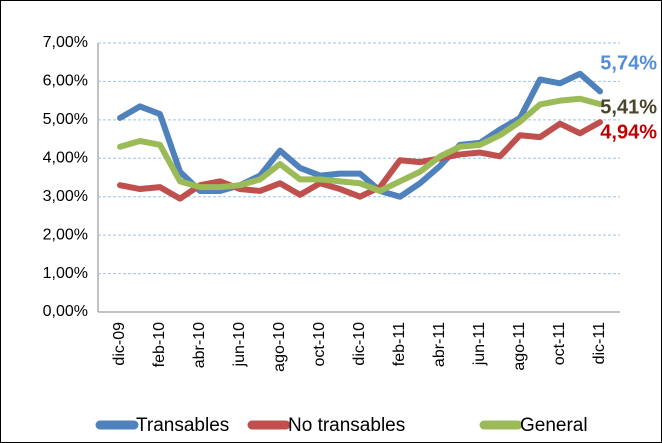  Describe the element at coordinates (239, 345) in the screenshot. I see `x-tick-label: jun-10` at that location.